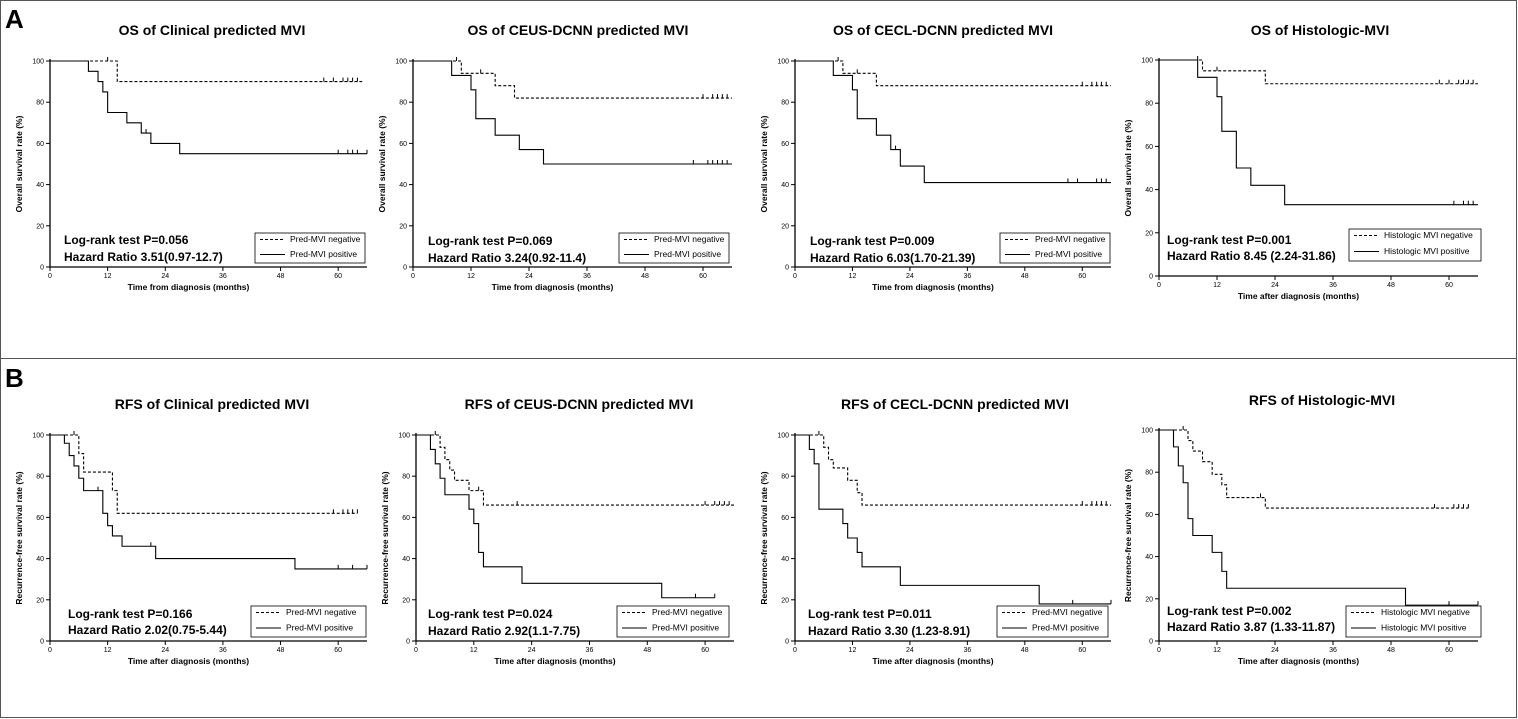  Describe the element at coordinates (1320, 30) in the screenshot. I see `chart-title: OS of Histologic-MVI` at that location.